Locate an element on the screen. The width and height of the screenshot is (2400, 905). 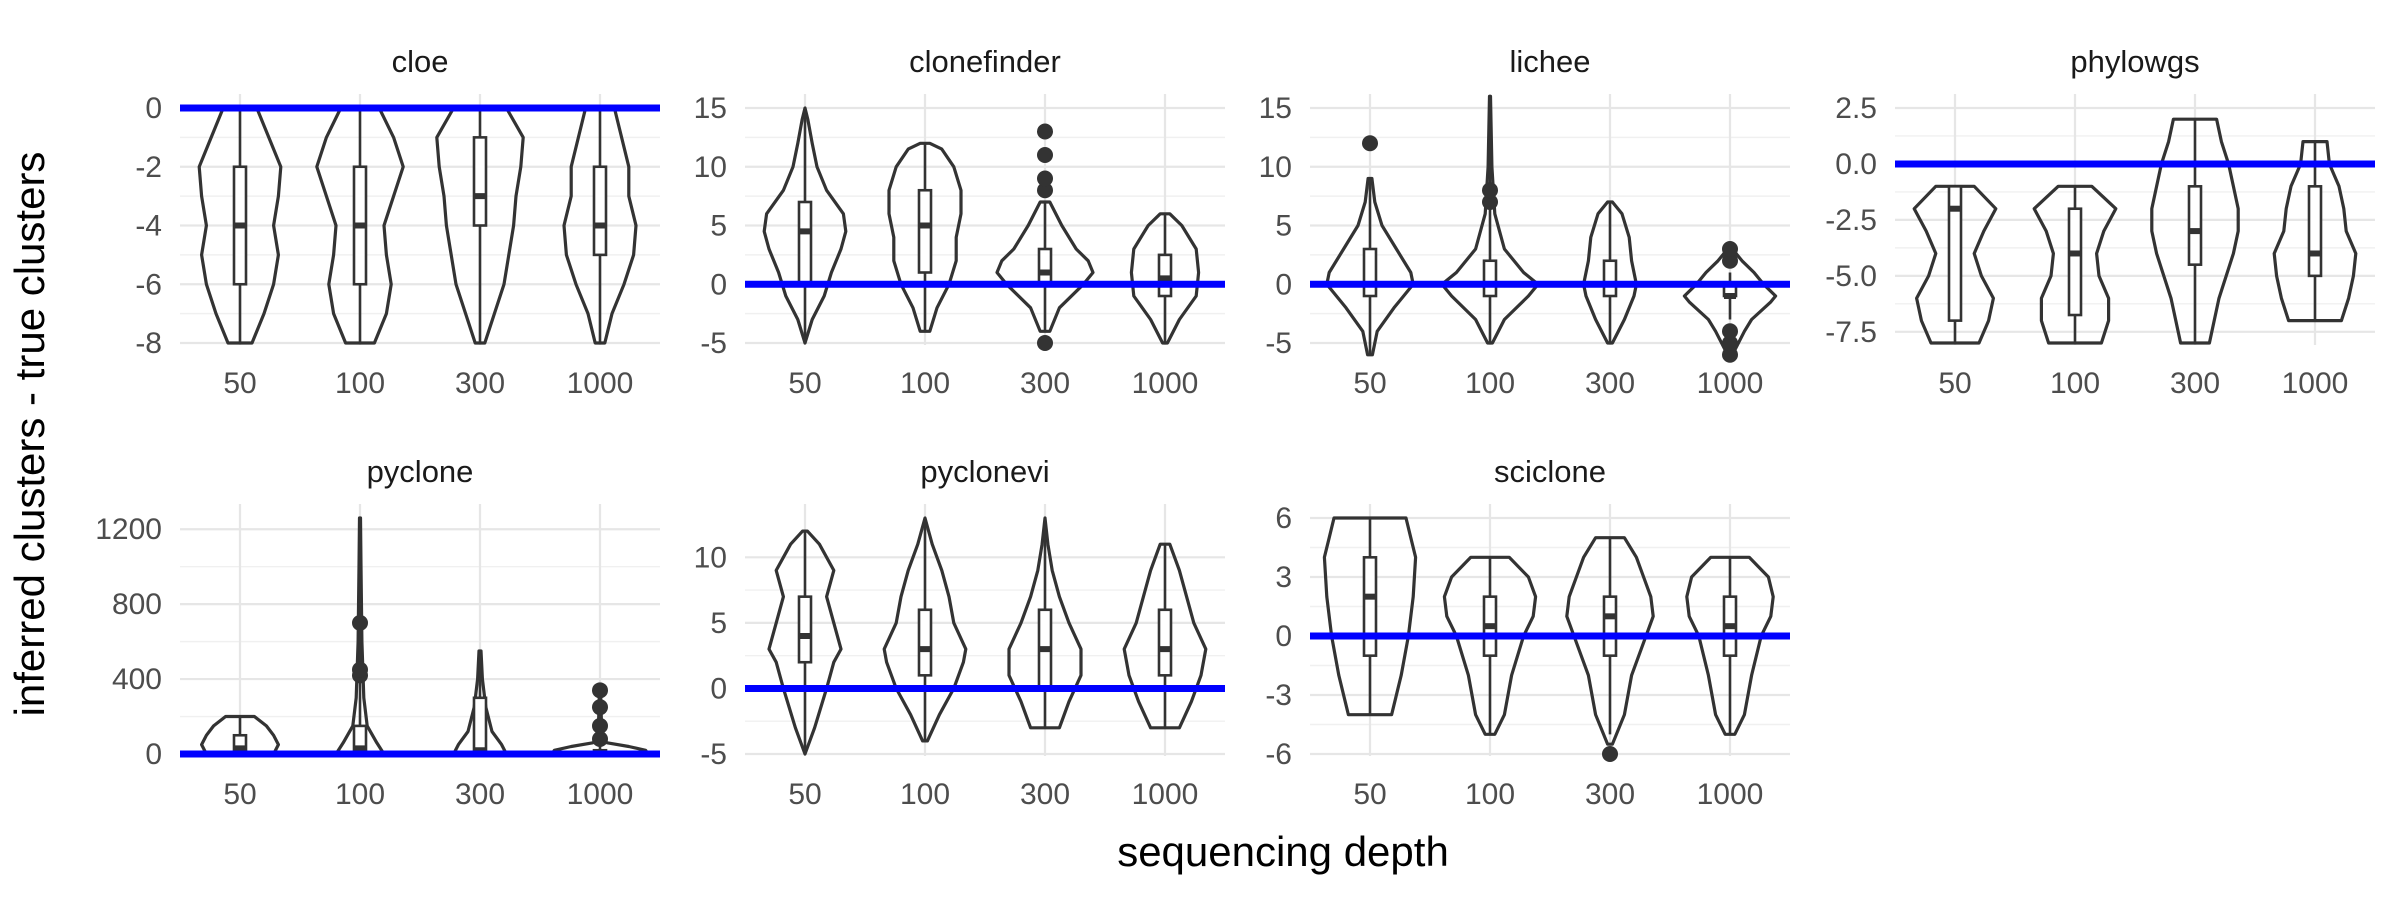
panel-clonefinder: -5 0 5 10 15 50 100 300 1000 clonefinder is located at coordinates (959, 222).